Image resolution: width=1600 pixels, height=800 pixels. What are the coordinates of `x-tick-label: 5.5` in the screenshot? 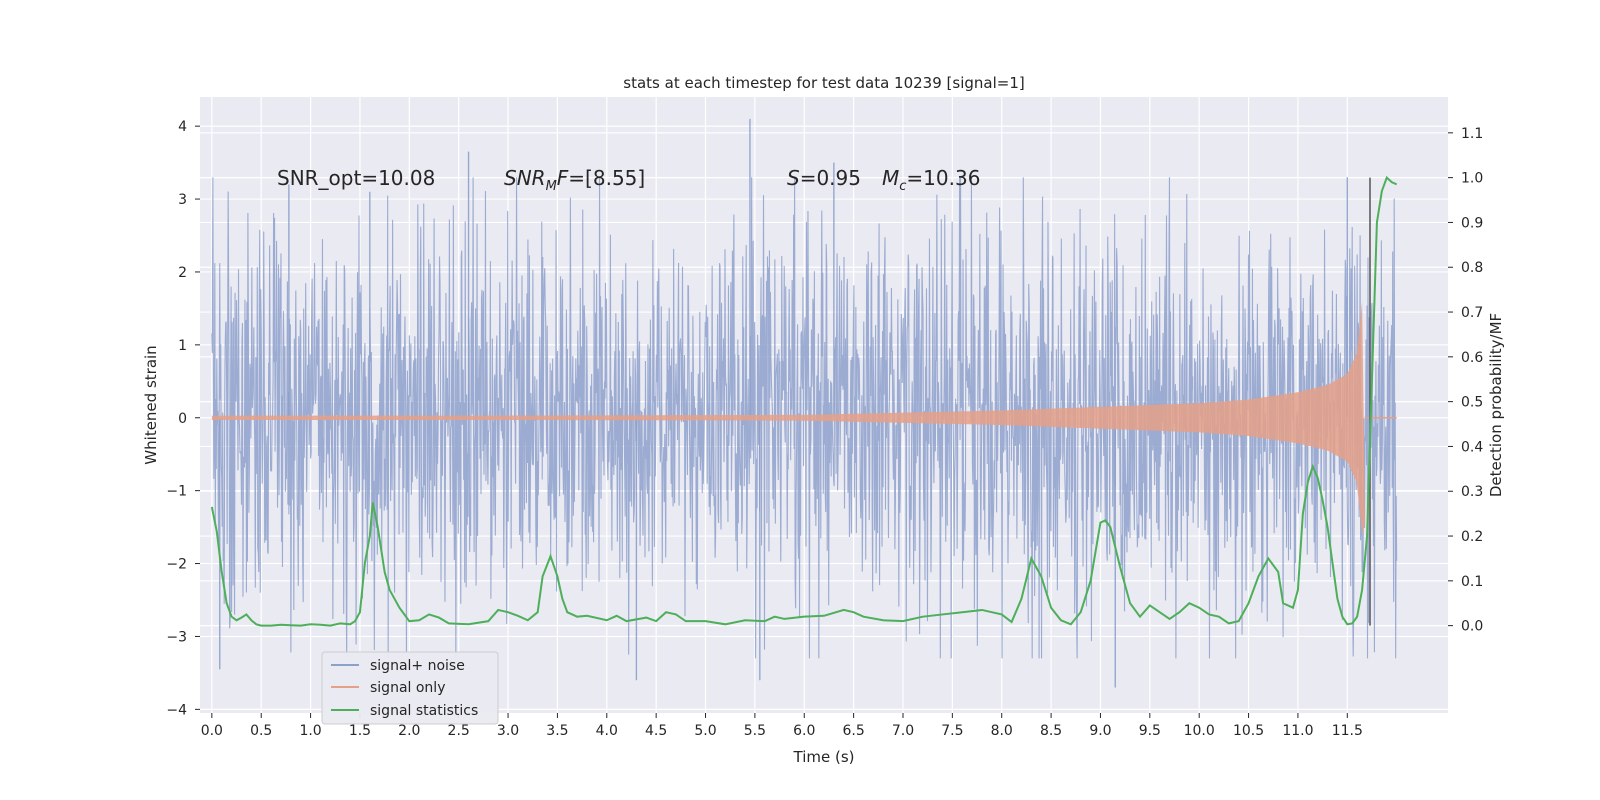 It's located at (755, 731).